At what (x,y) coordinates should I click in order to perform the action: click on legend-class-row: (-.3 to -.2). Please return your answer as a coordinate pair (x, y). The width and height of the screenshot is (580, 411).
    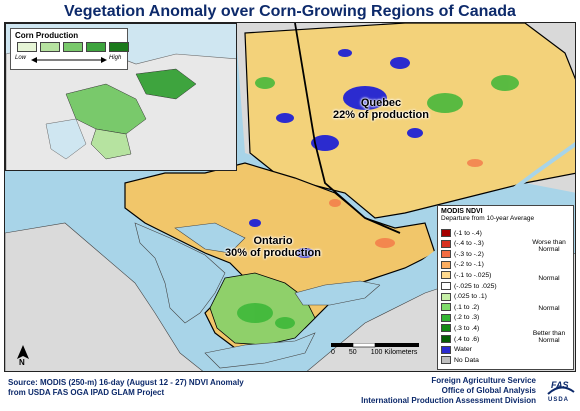
    Looking at the image, I should click on (462, 254).